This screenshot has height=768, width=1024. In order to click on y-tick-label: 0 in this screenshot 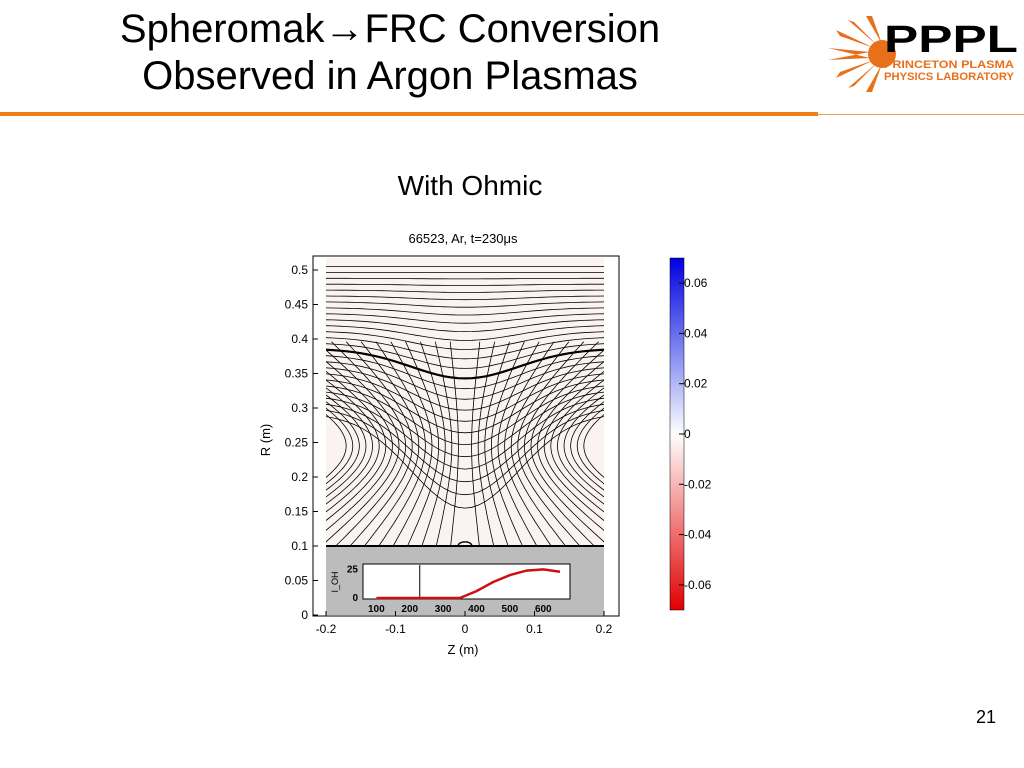, I will do `click(304, 615)`.